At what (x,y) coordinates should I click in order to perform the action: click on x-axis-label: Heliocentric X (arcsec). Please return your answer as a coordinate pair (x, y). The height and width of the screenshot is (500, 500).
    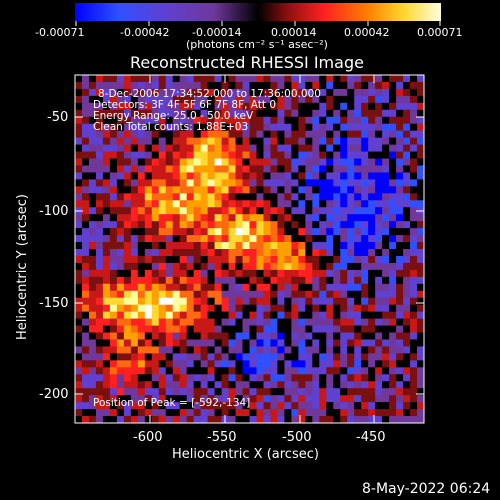
    Looking at the image, I should click on (245, 454).